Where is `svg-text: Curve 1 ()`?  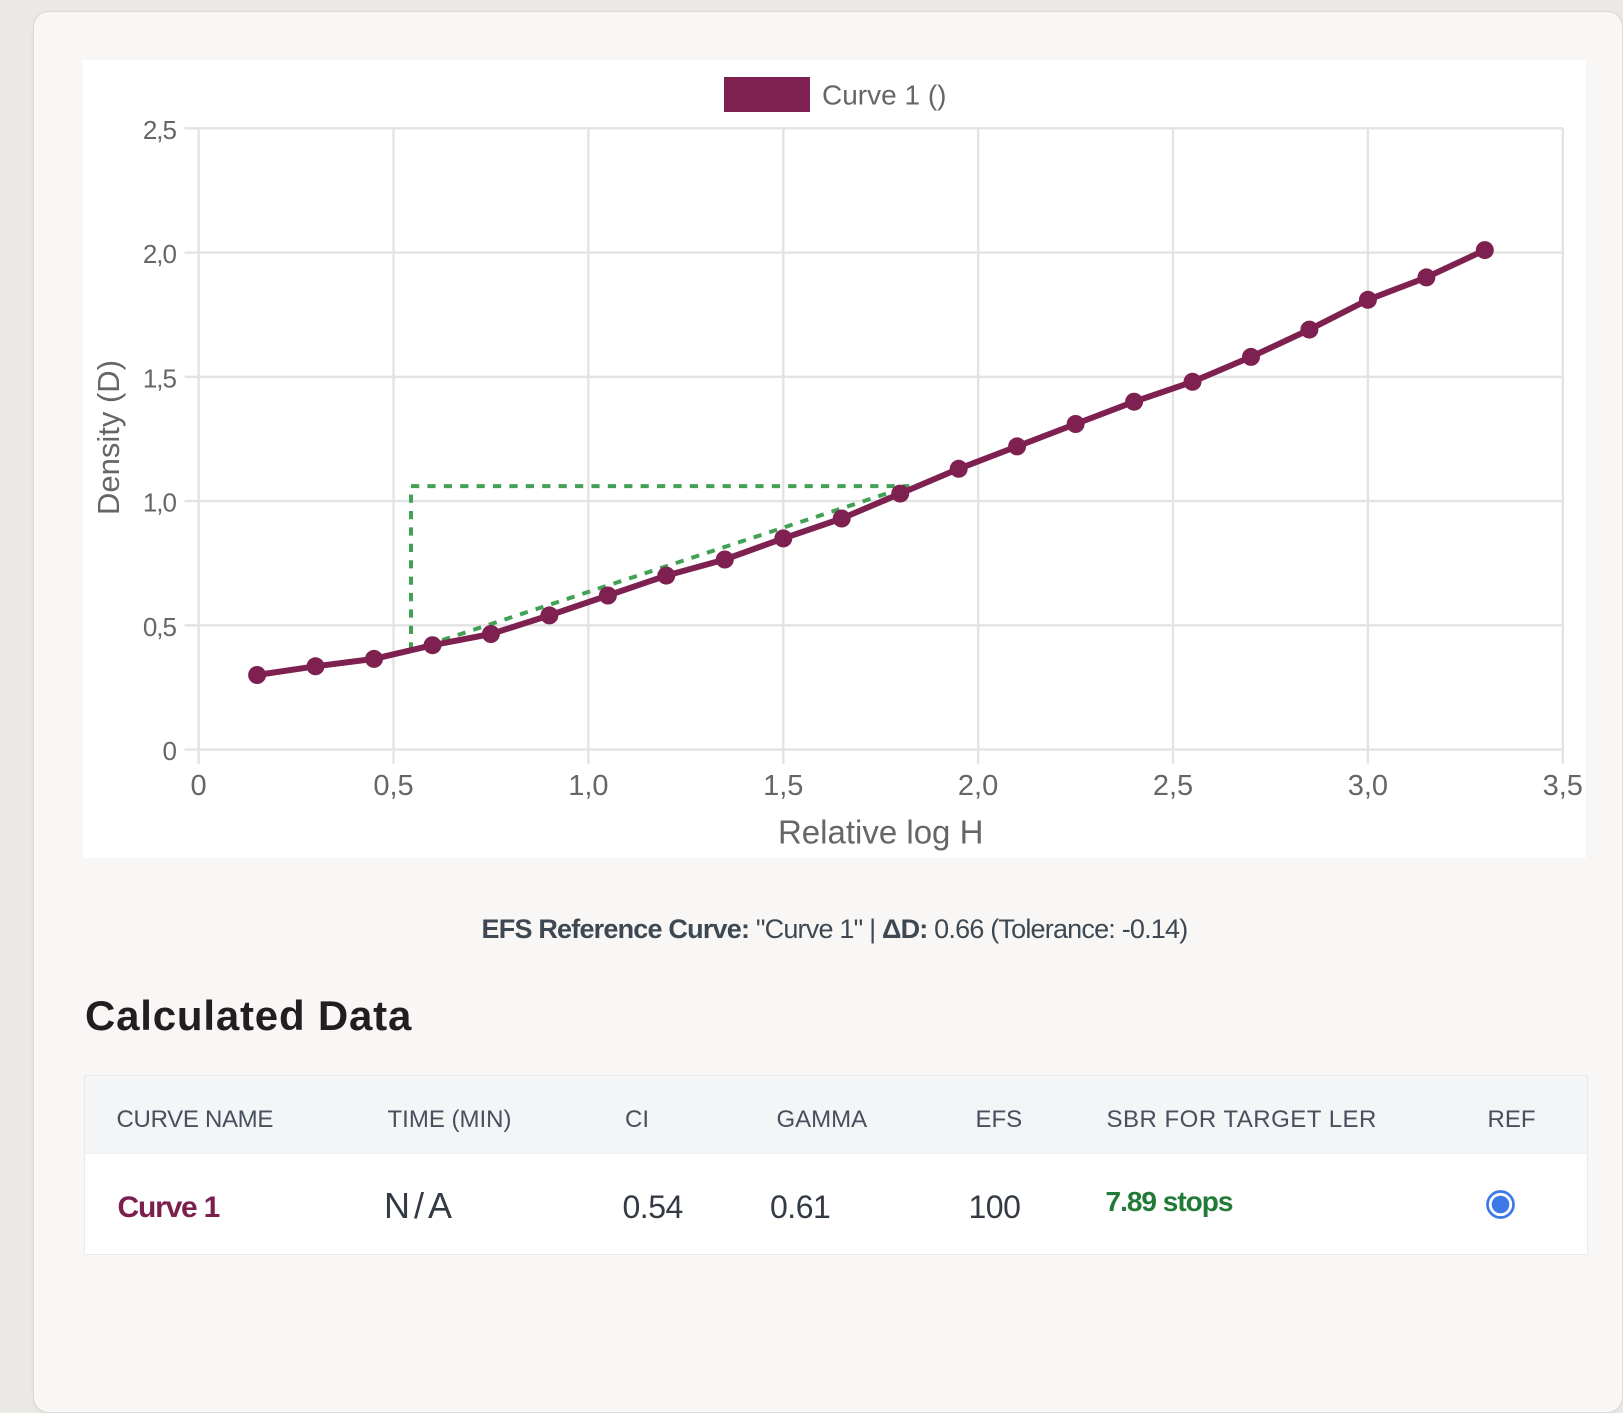 svg-text: Curve 1 () is located at coordinates (884, 95).